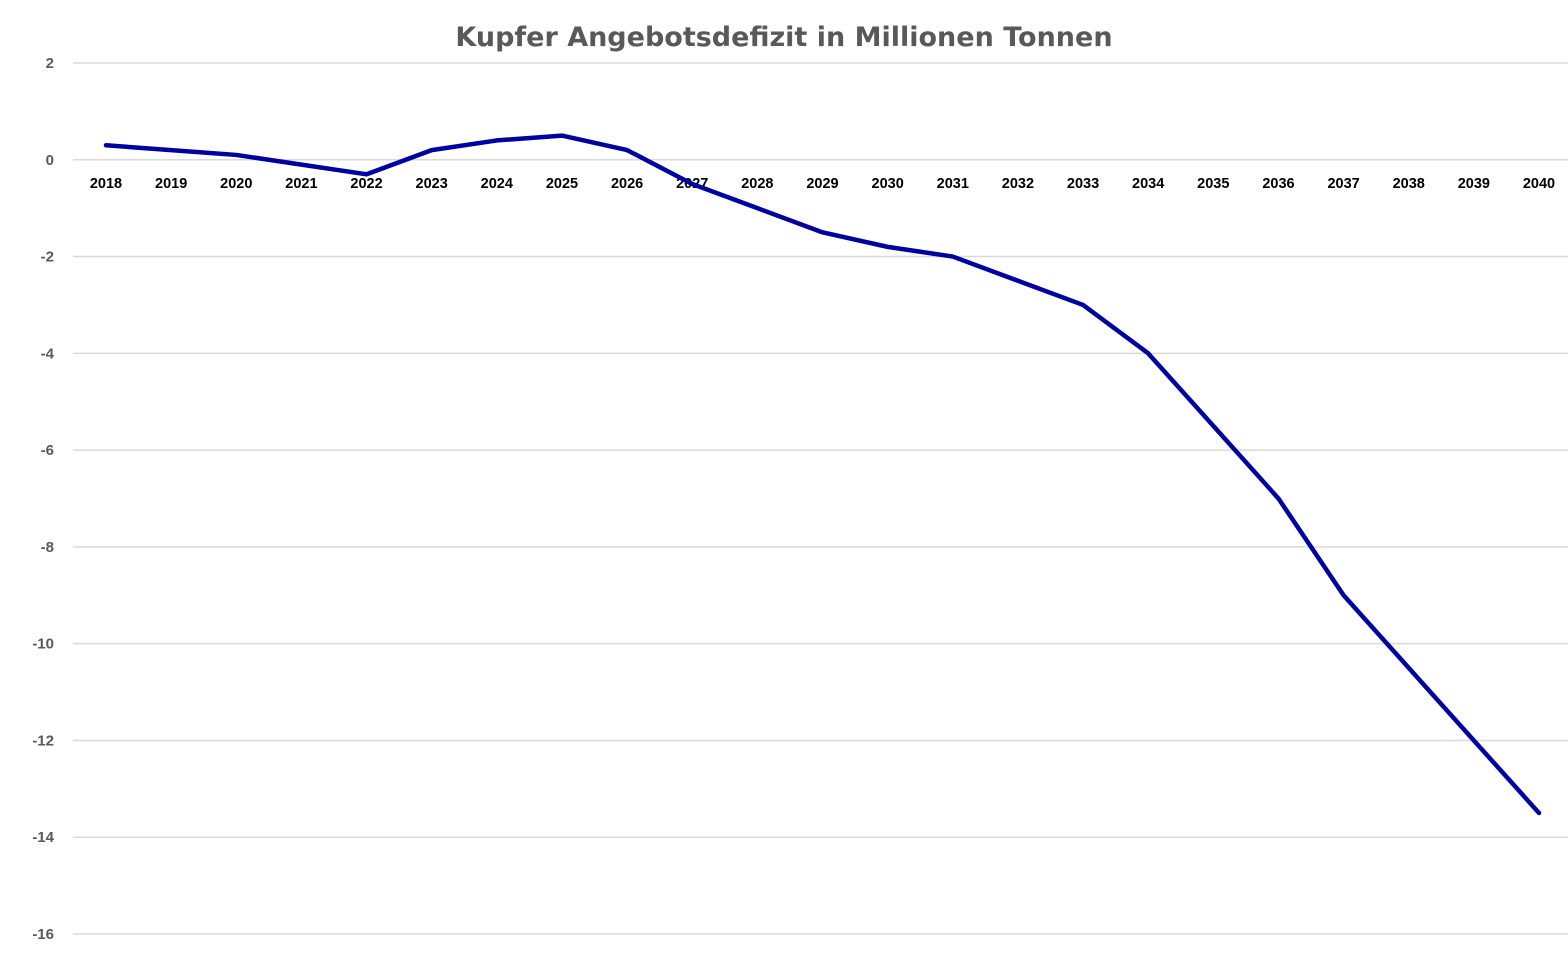 The image size is (1568, 964). What do you see at coordinates (301, 184) in the screenshot?
I see `x-tick-label: 2021` at bounding box center [301, 184].